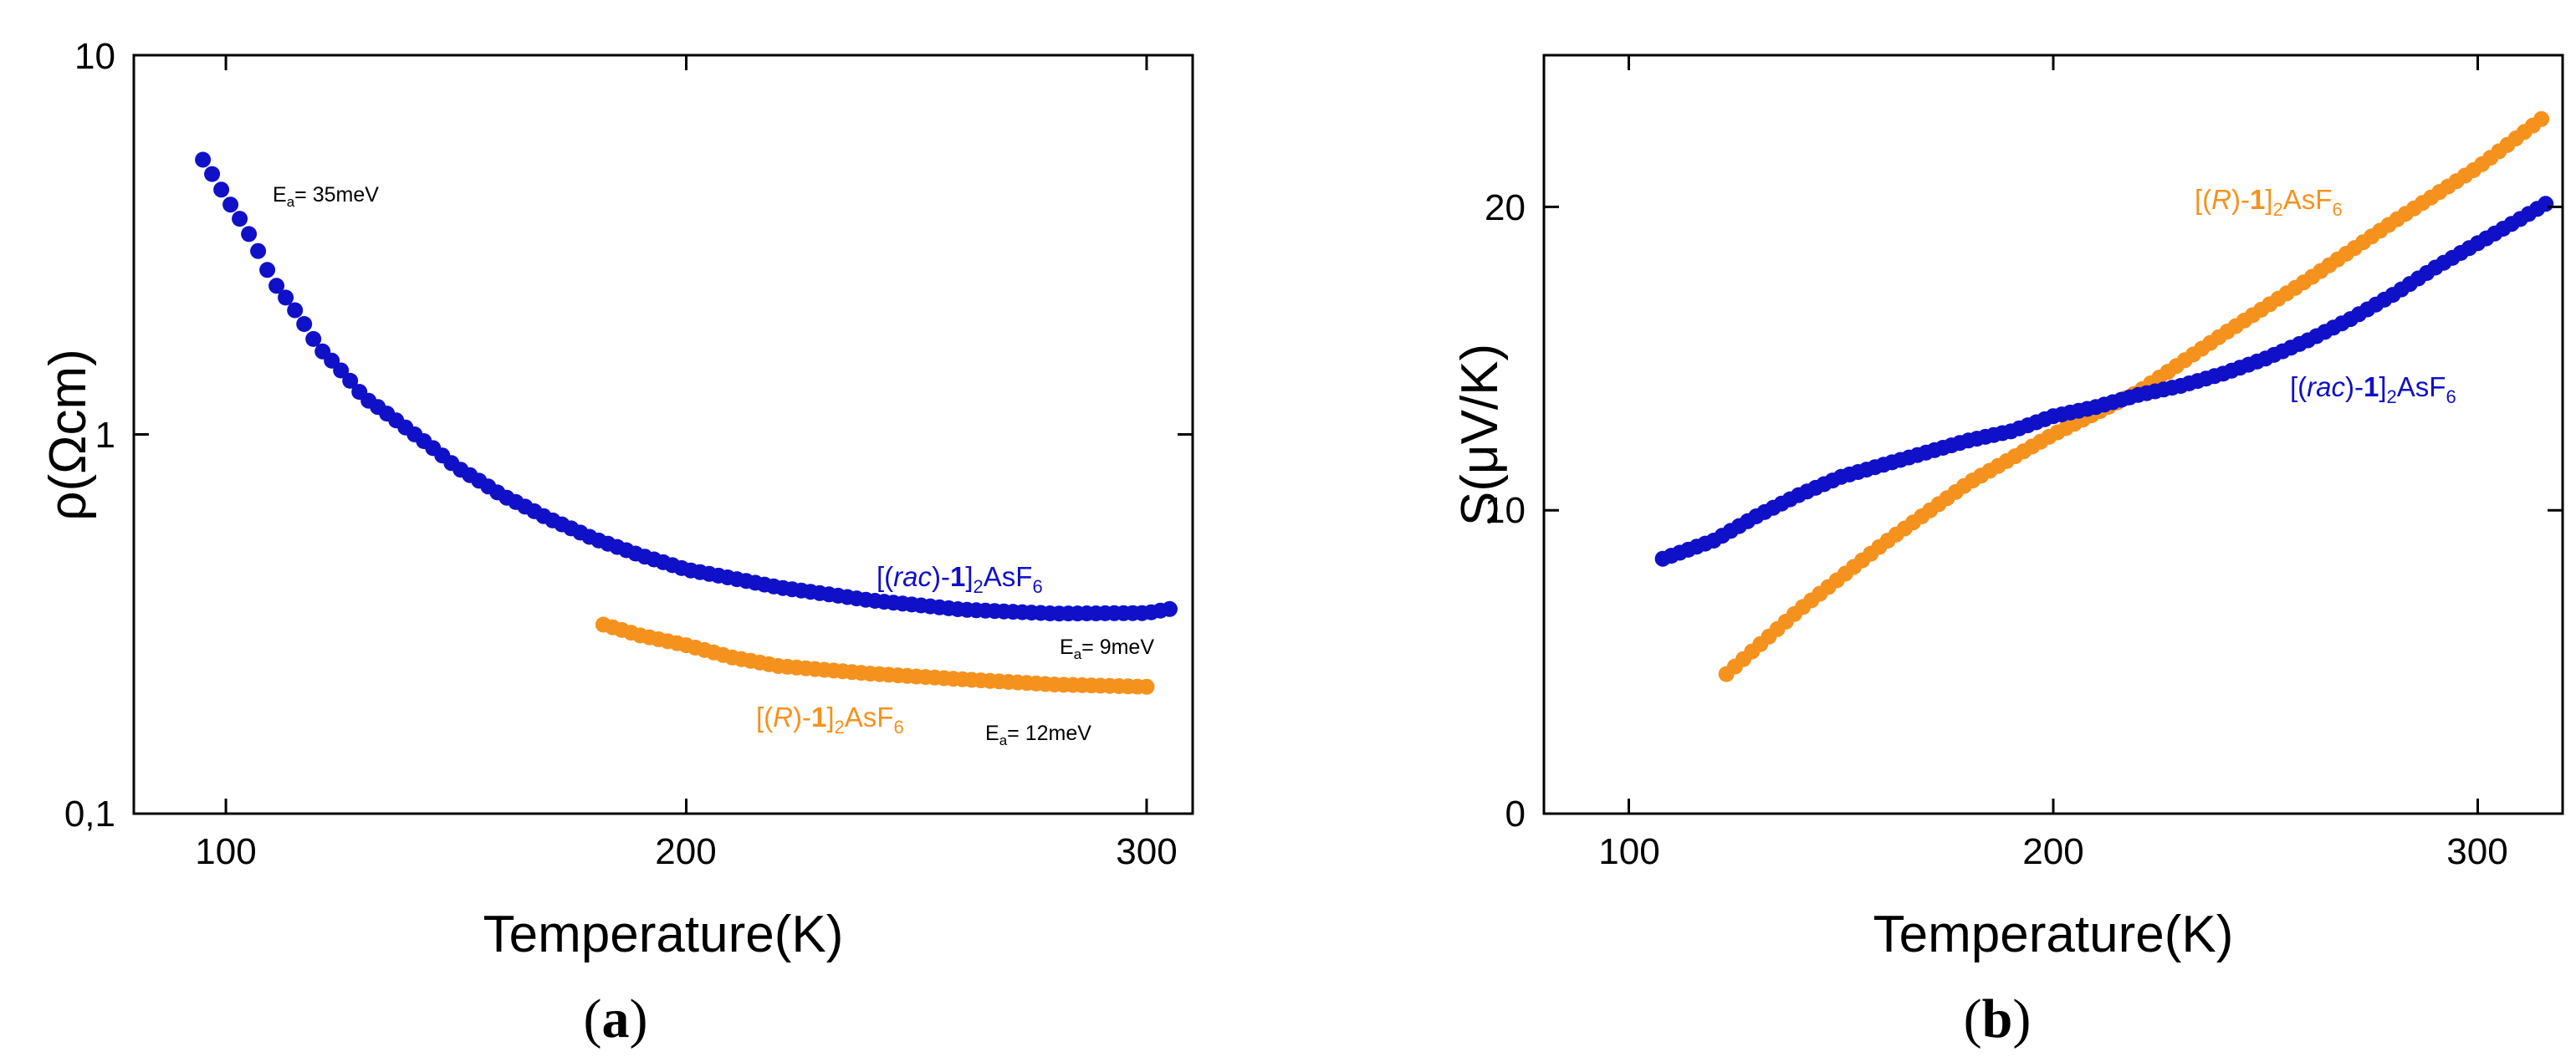  What do you see at coordinates (2373, 389) in the screenshot?
I see `chart-b-legend-rac: [(rac)-1]2AsF6` at bounding box center [2373, 389].